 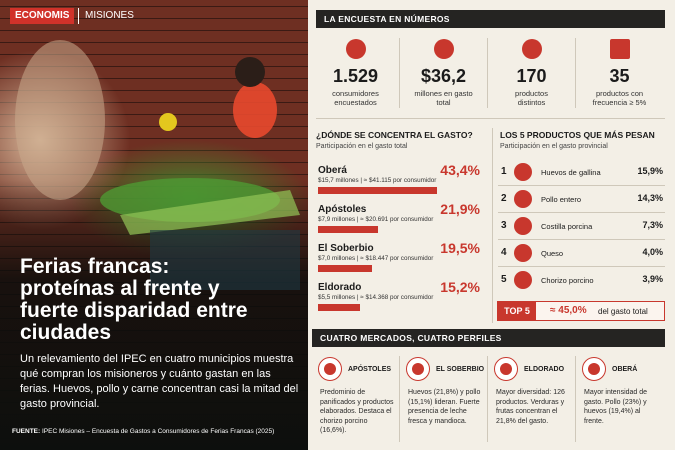 What do you see at coordinates (109, 16) in the screenshot?
I see `brand-section: MISIONES` at bounding box center [109, 16].